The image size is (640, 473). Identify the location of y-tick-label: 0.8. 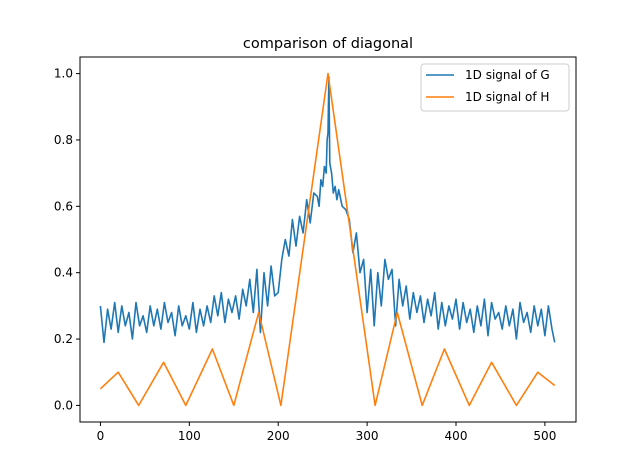
(63, 140).